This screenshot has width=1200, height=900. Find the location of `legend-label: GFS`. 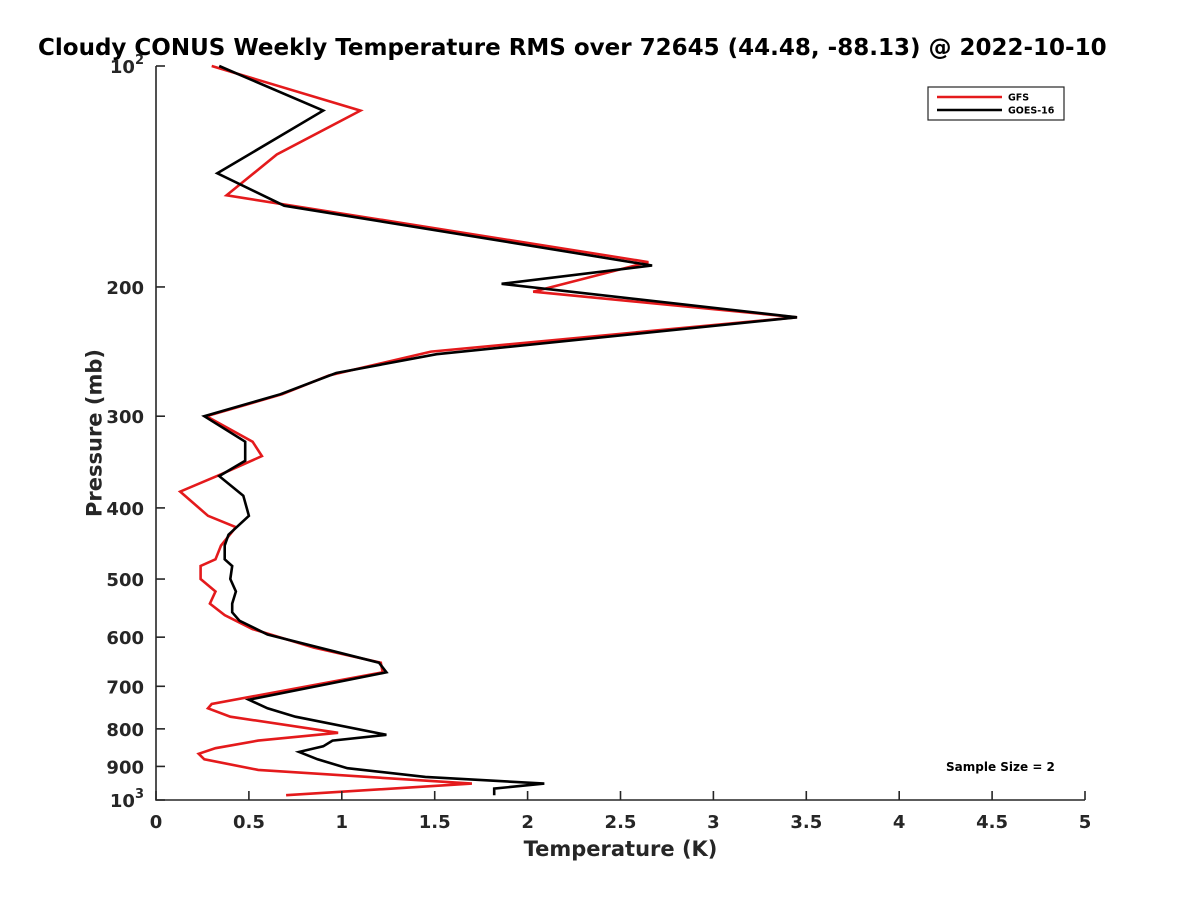

legend-label: GFS is located at coordinates (1018, 98).